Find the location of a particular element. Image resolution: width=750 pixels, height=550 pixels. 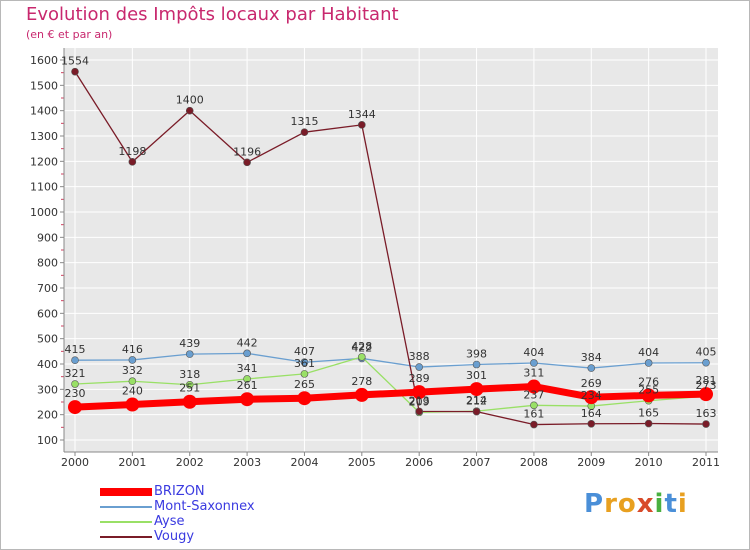

x-tick-label: 2011 is located at coordinates (706, 462).